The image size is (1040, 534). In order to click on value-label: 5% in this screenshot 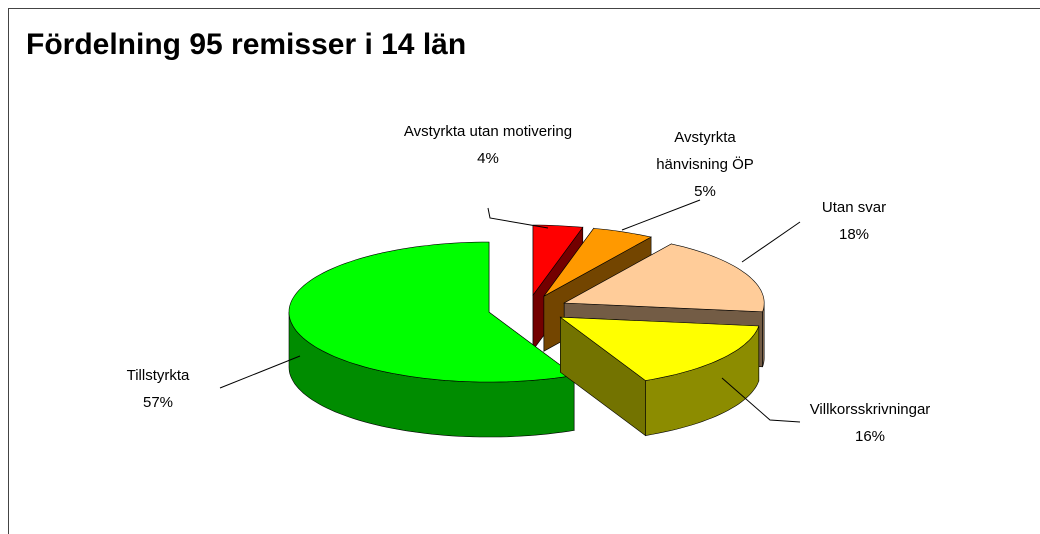, I will do `click(705, 191)`.